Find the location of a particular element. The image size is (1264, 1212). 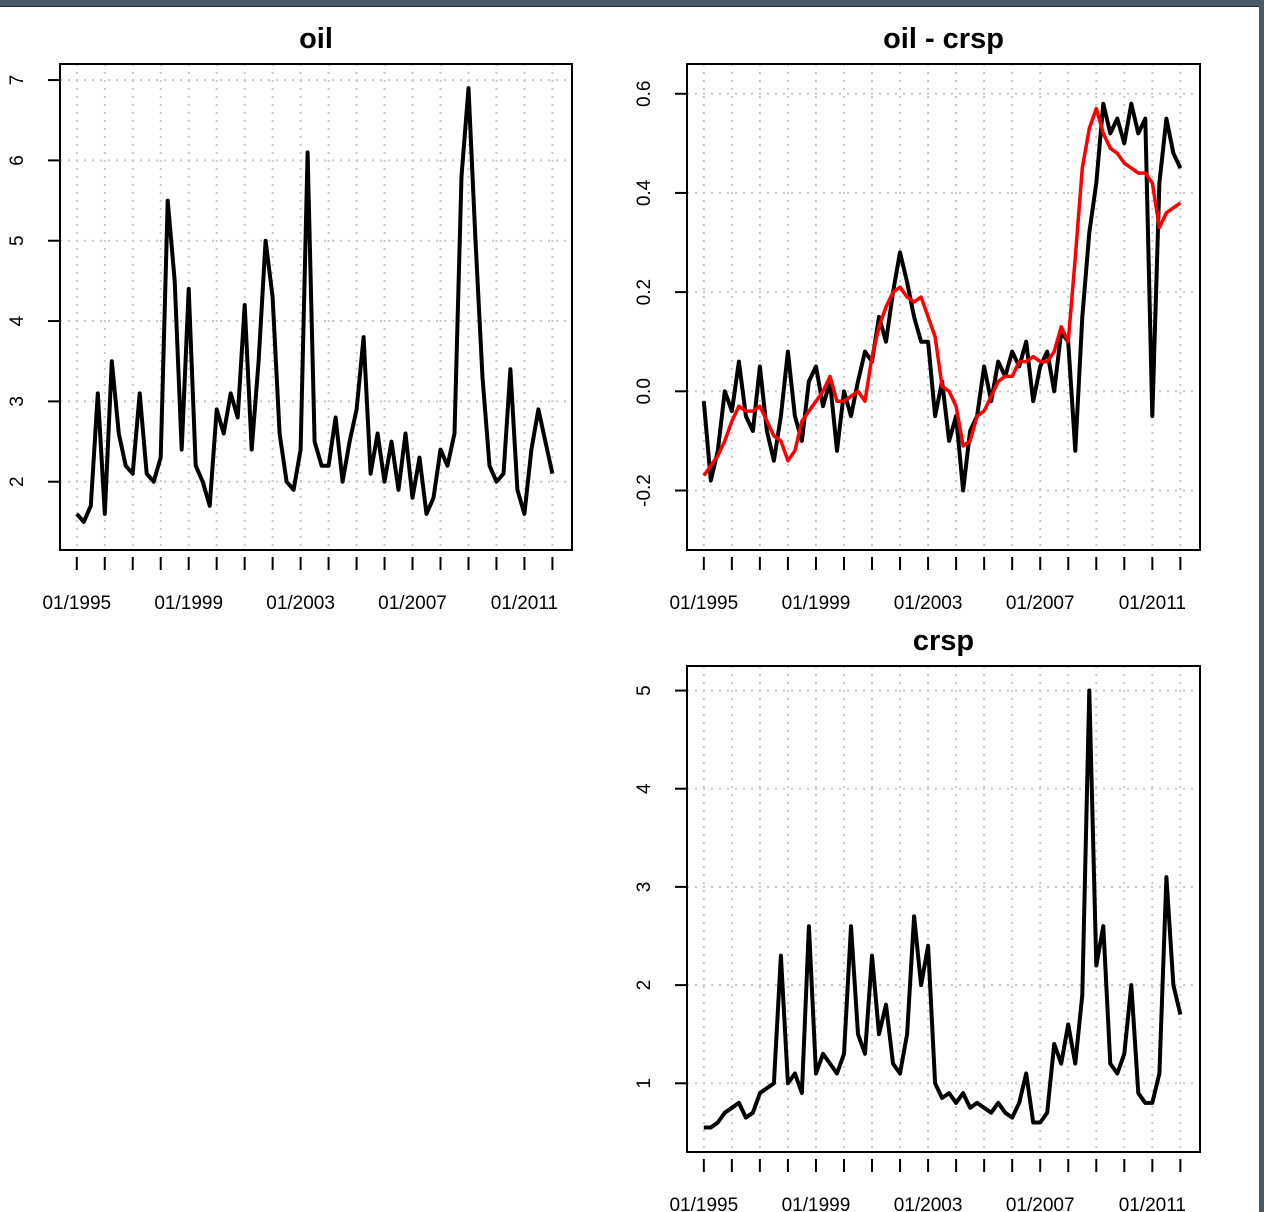

y-tick-label: 0.6 is located at coordinates (644, 94).